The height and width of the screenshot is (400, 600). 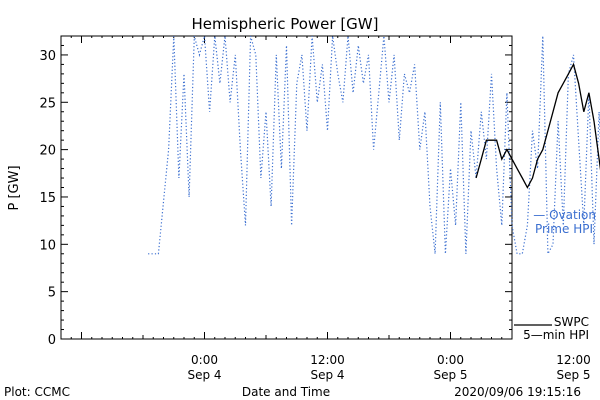 What do you see at coordinates (564, 215) in the screenshot?
I see `legend-ovation-line-1: — Ovation` at bounding box center [564, 215].